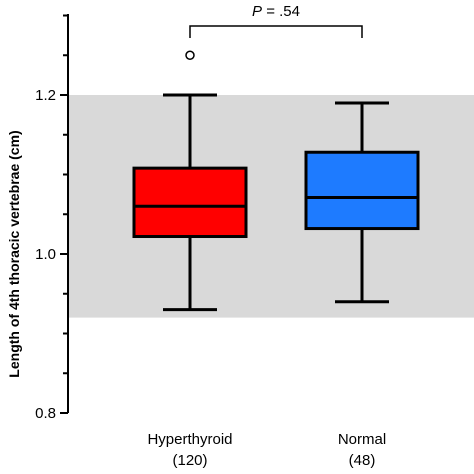  I want to click on significance-label: P = .54, so click(276, 11).